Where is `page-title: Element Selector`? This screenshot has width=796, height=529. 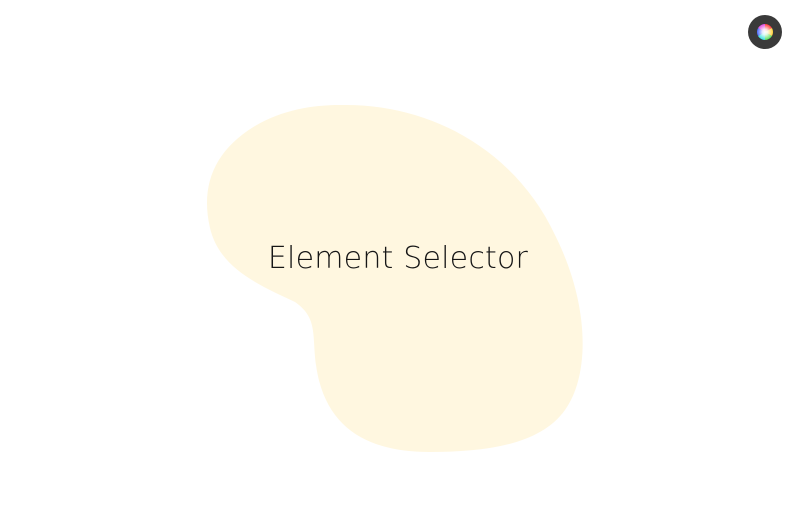
page-title: Element Selector is located at coordinates (398, 258).